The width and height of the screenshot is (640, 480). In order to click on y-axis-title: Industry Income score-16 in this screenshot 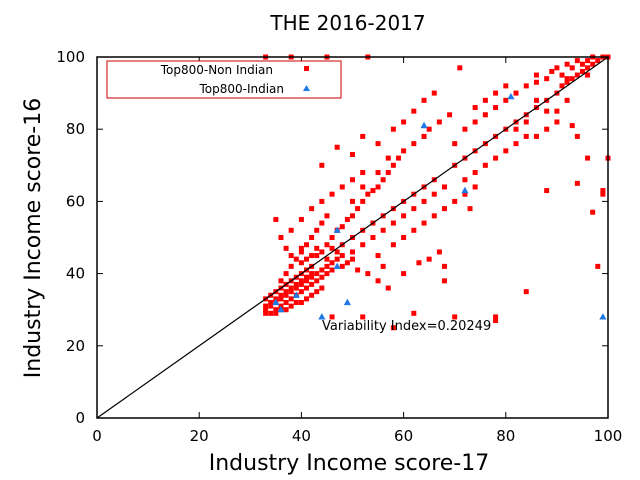, I will do `click(33, 238)`.